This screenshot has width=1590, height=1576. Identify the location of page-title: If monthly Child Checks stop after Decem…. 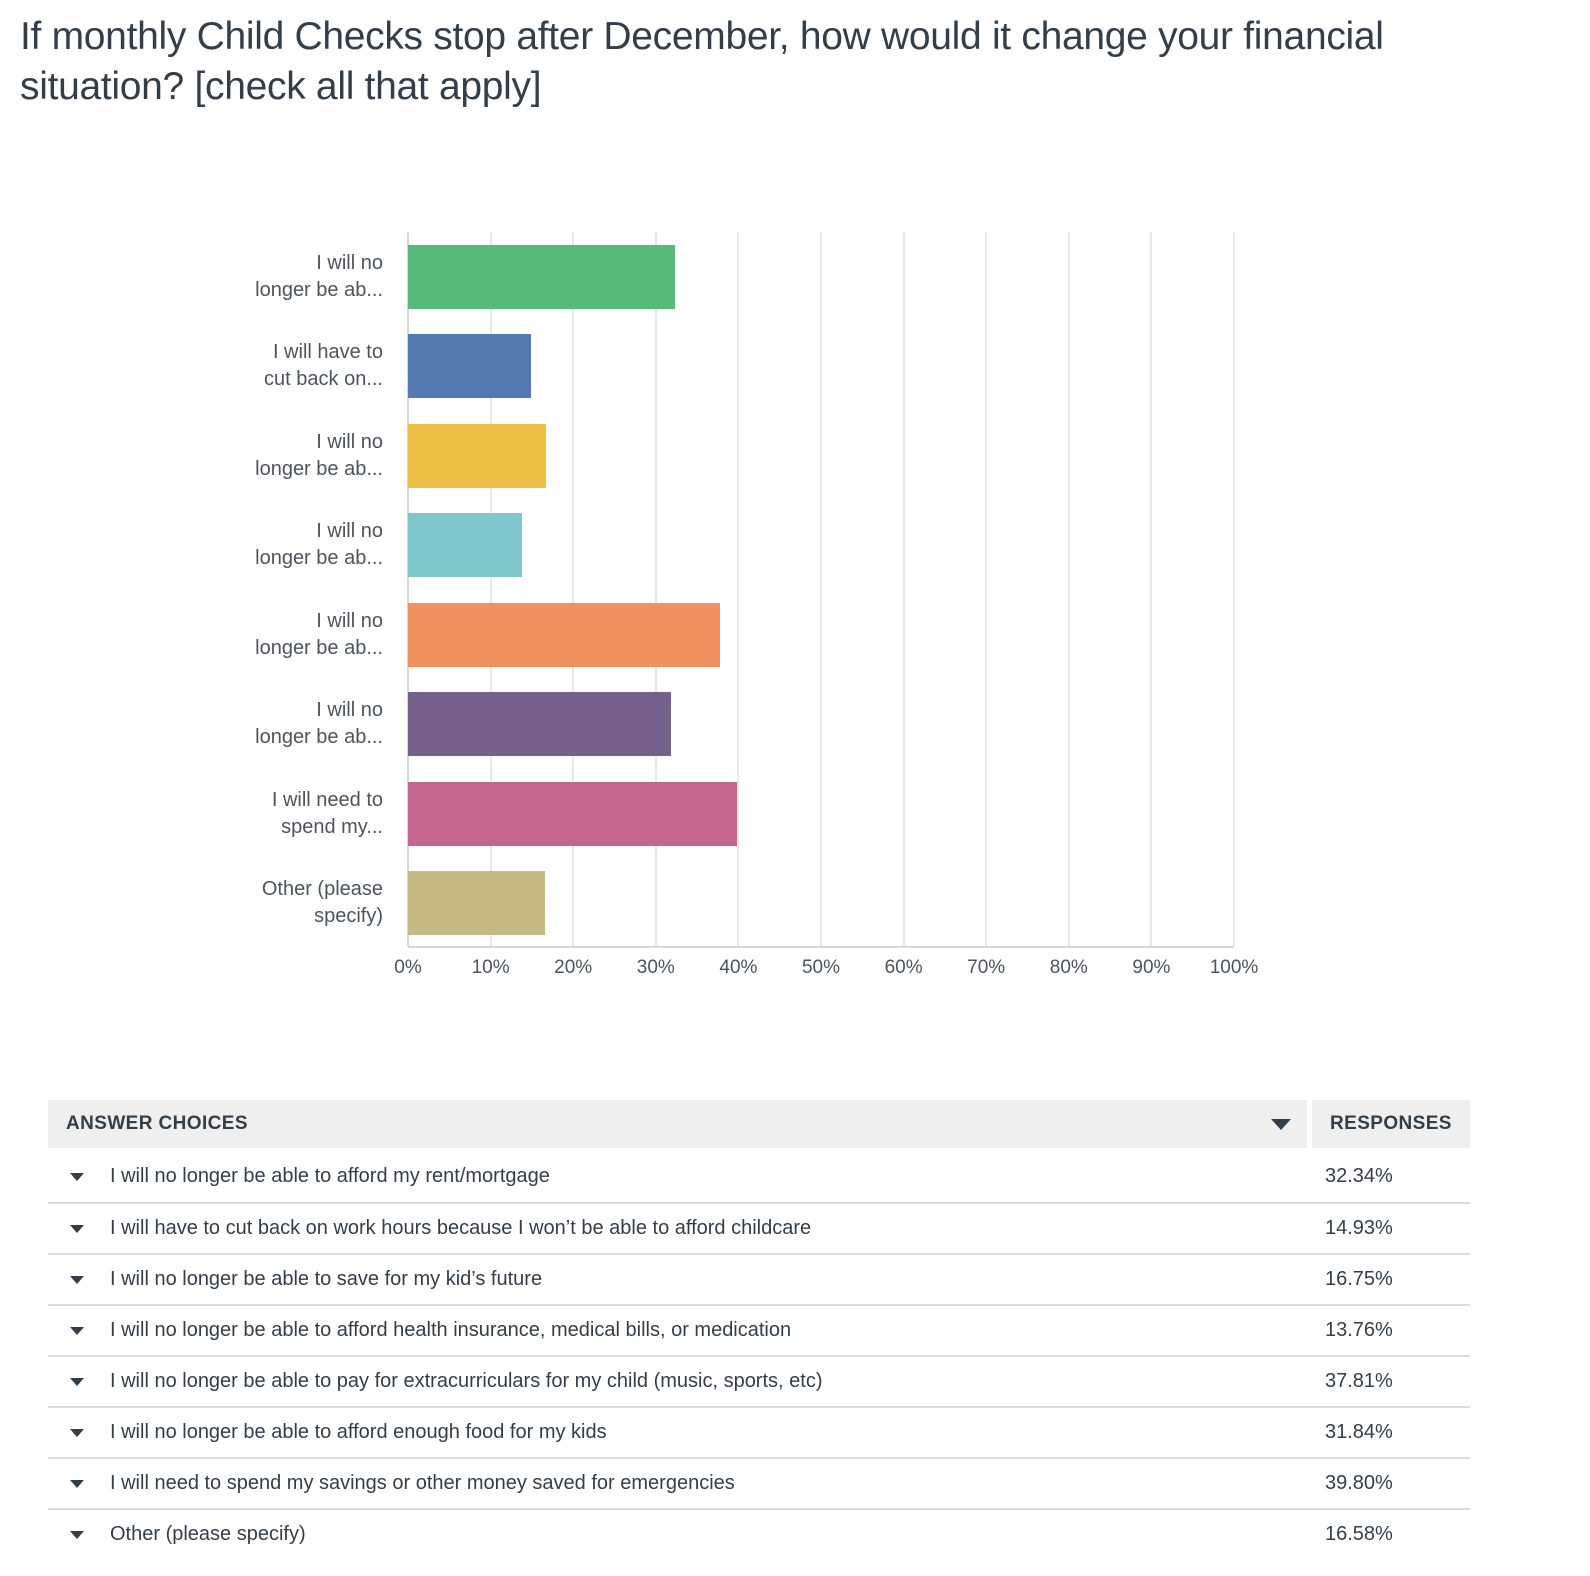
(702, 62).